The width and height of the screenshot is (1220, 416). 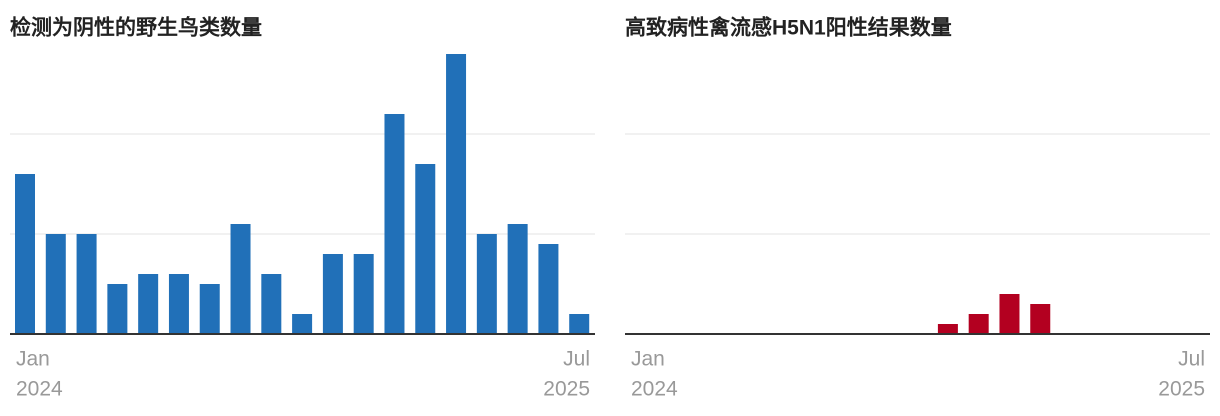 What do you see at coordinates (136, 28) in the screenshot?
I see `chart-title: 检测为阴性的野生鸟类数量` at bounding box center [136, 28].